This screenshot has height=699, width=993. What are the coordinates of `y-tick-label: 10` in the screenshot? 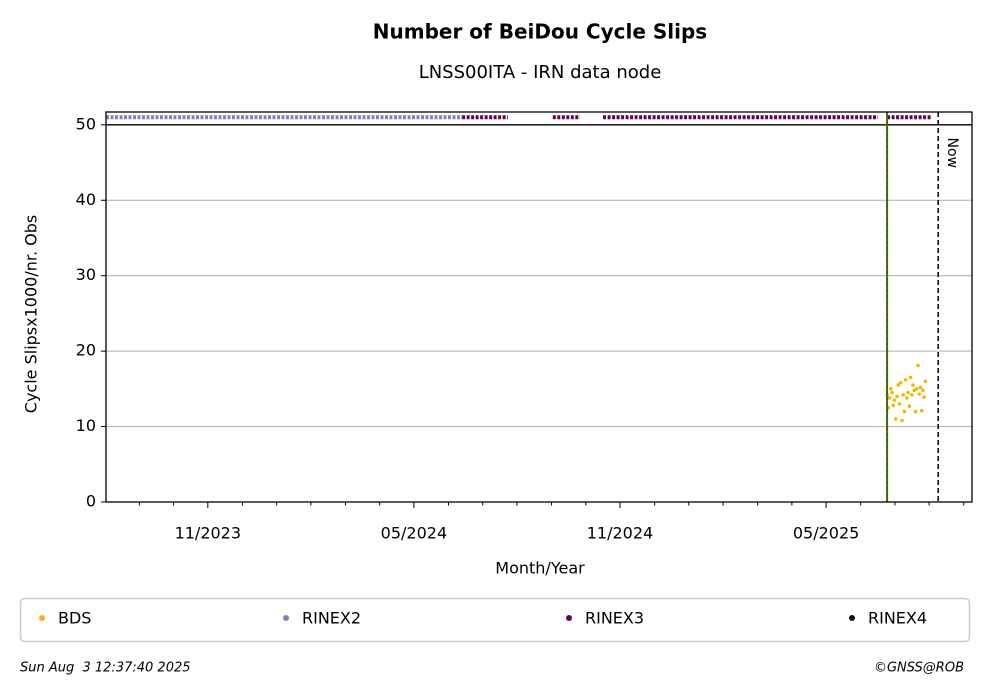 It's located at (86, 425).